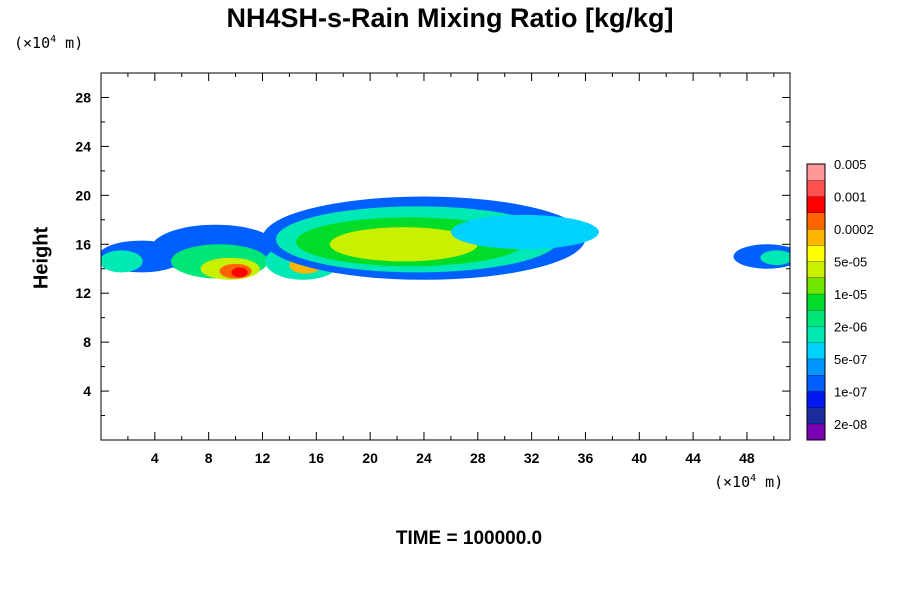  What do you see at coordinates (693, 458) in the screenshot?
I see `x-tick-label: 44` at bounding box center [693, 458].